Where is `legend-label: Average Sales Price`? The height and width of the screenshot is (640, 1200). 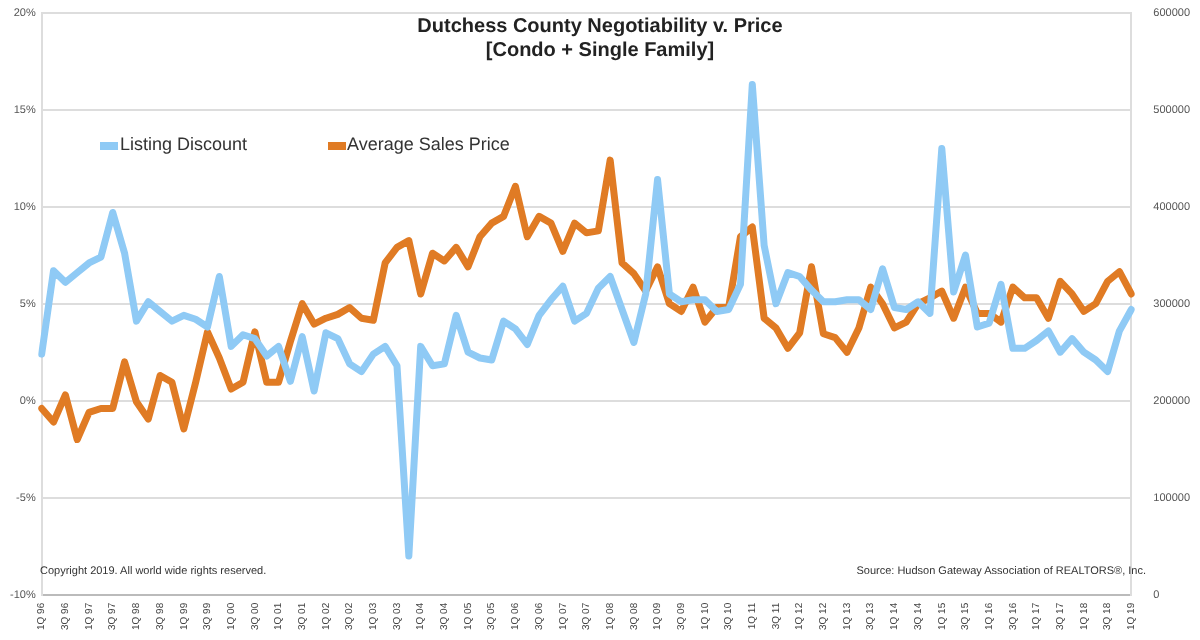 legend-label: Average Sales Price is located at coordinates (427, 144).